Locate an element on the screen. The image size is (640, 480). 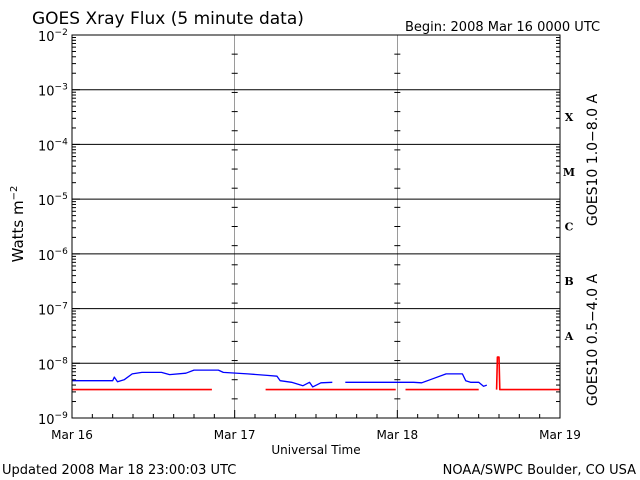
y-tick-label: 10⁻² is located at coordinates (53, 36).